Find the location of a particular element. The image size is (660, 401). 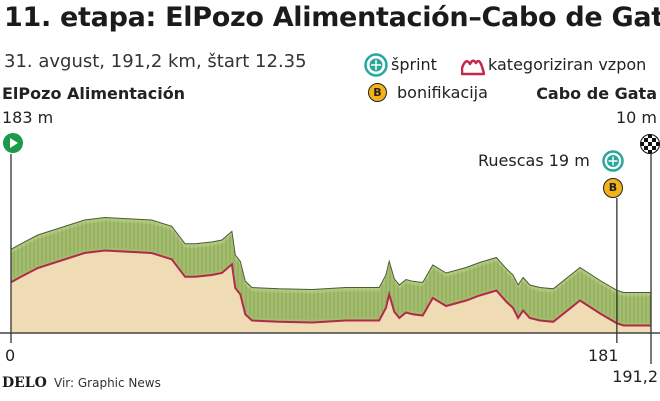

legend-bonus-label: bonifikacija is located at coordinates (442, 92).